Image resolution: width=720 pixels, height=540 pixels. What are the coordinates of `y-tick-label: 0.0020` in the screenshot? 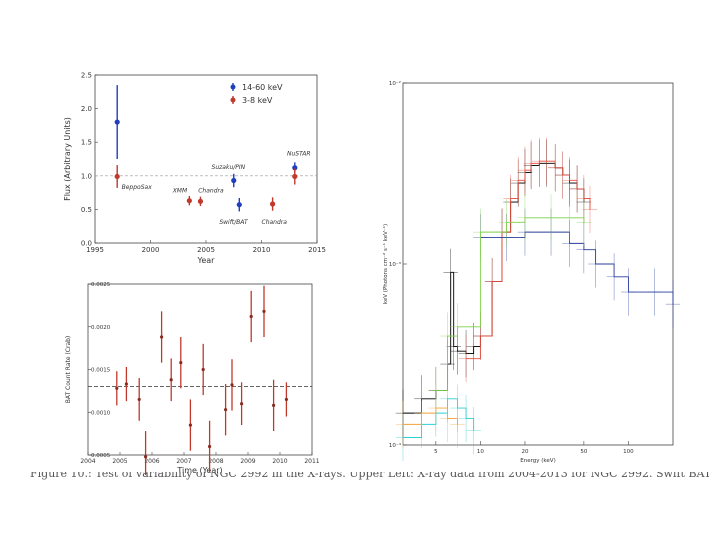 It's located at (101, 328).